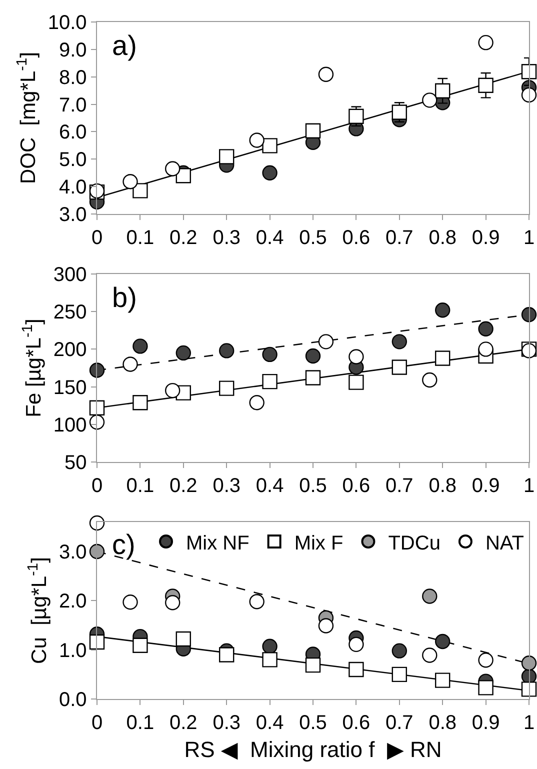 This screenshot has width=537, height=769. What do you see at coordinates (319, 543) in the screenshot?
I see `legend-label: Mix F` at bounding box center [319, 543].